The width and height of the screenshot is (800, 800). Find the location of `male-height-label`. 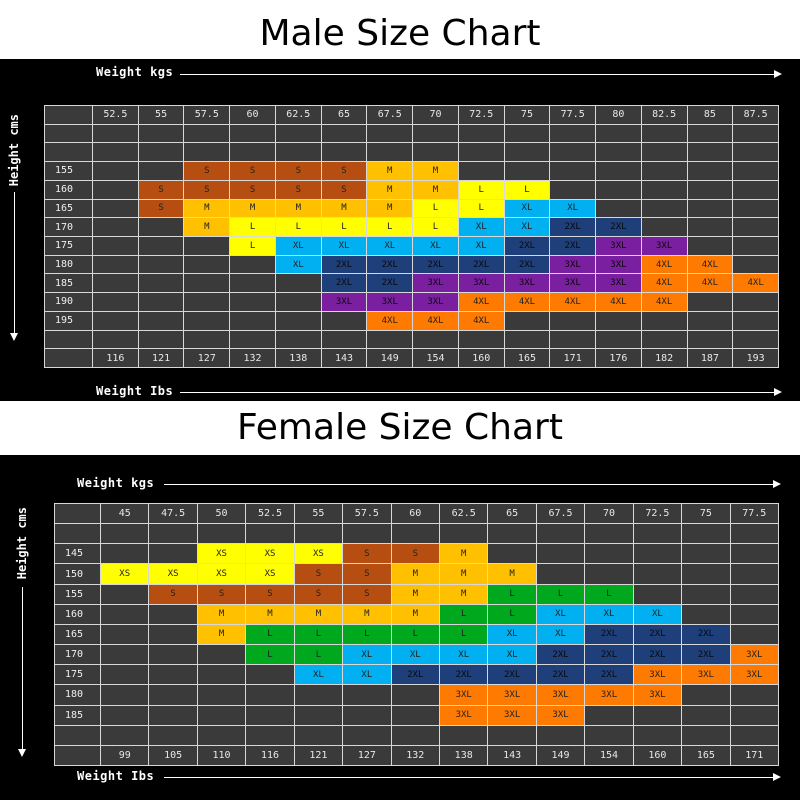

male-height-label is located at coordinates (69, 153).